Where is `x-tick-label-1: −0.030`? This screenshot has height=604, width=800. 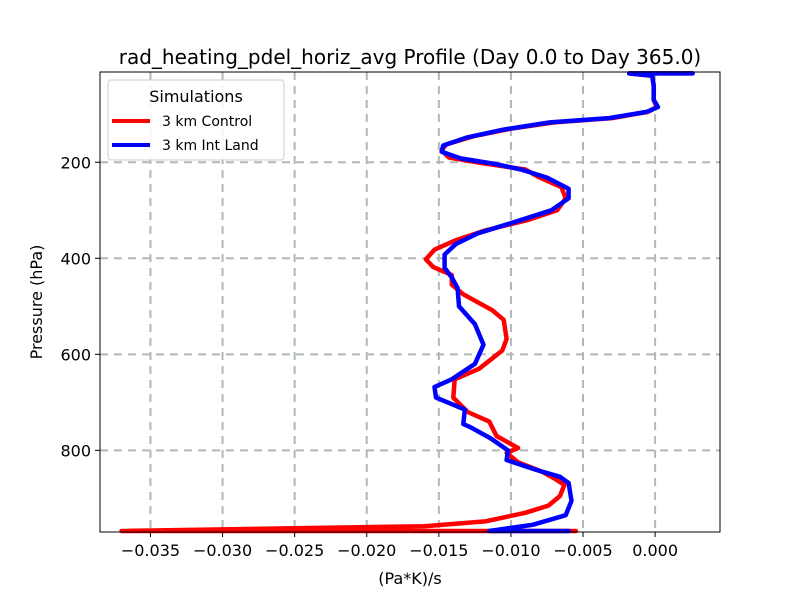
x-tick-label-1: −0.030 is located at coordinates (222, 550).